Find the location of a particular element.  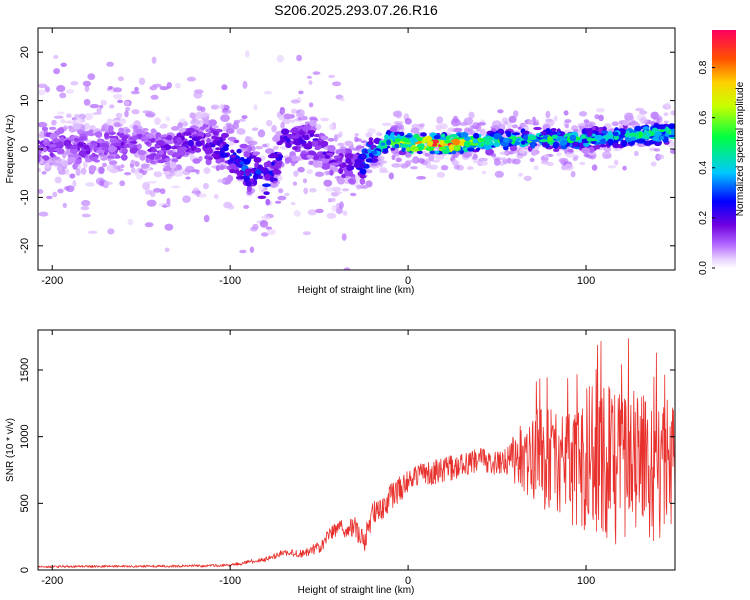

y-tick-label: -10 is located at coordinates (25, 197).